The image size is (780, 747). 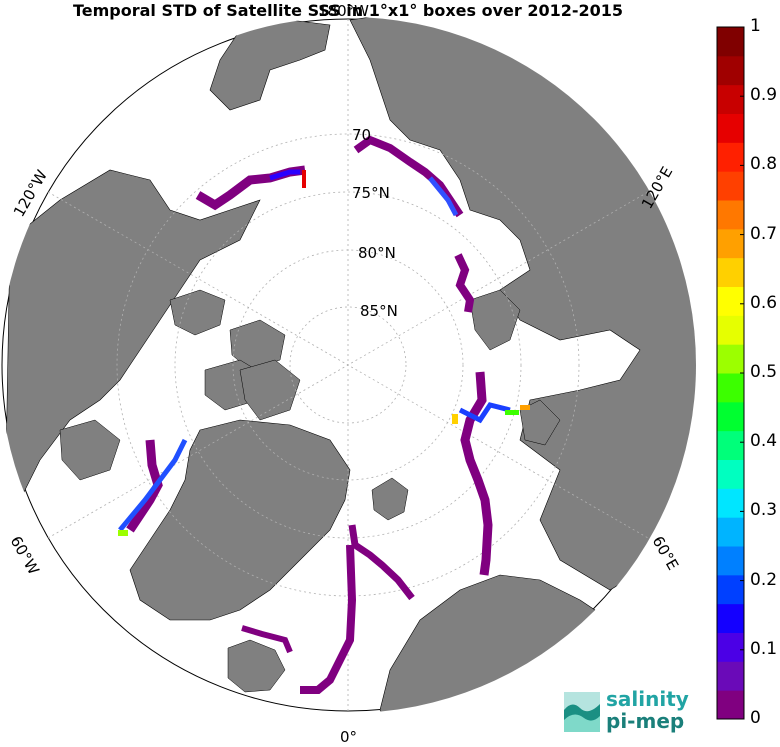 What do you see at coordinates (381, 562) in the screenshot?
I see `swath-fram` at bounding box center [381, 562].